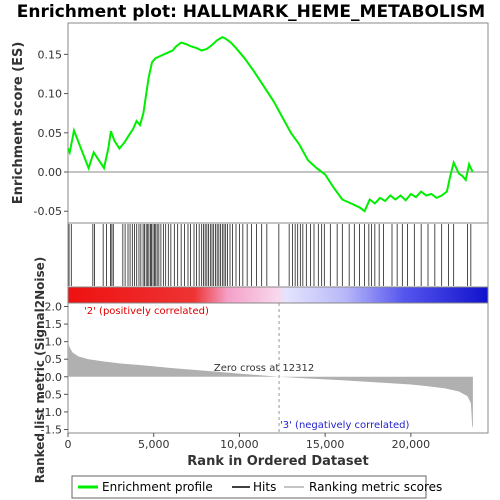 The image size is (500, 500). What do you see at coordinates (277, 461) in the screenshot?
I see `x-axis-label: Rank in Ordered Dataset` at bounding box center [277, 461].